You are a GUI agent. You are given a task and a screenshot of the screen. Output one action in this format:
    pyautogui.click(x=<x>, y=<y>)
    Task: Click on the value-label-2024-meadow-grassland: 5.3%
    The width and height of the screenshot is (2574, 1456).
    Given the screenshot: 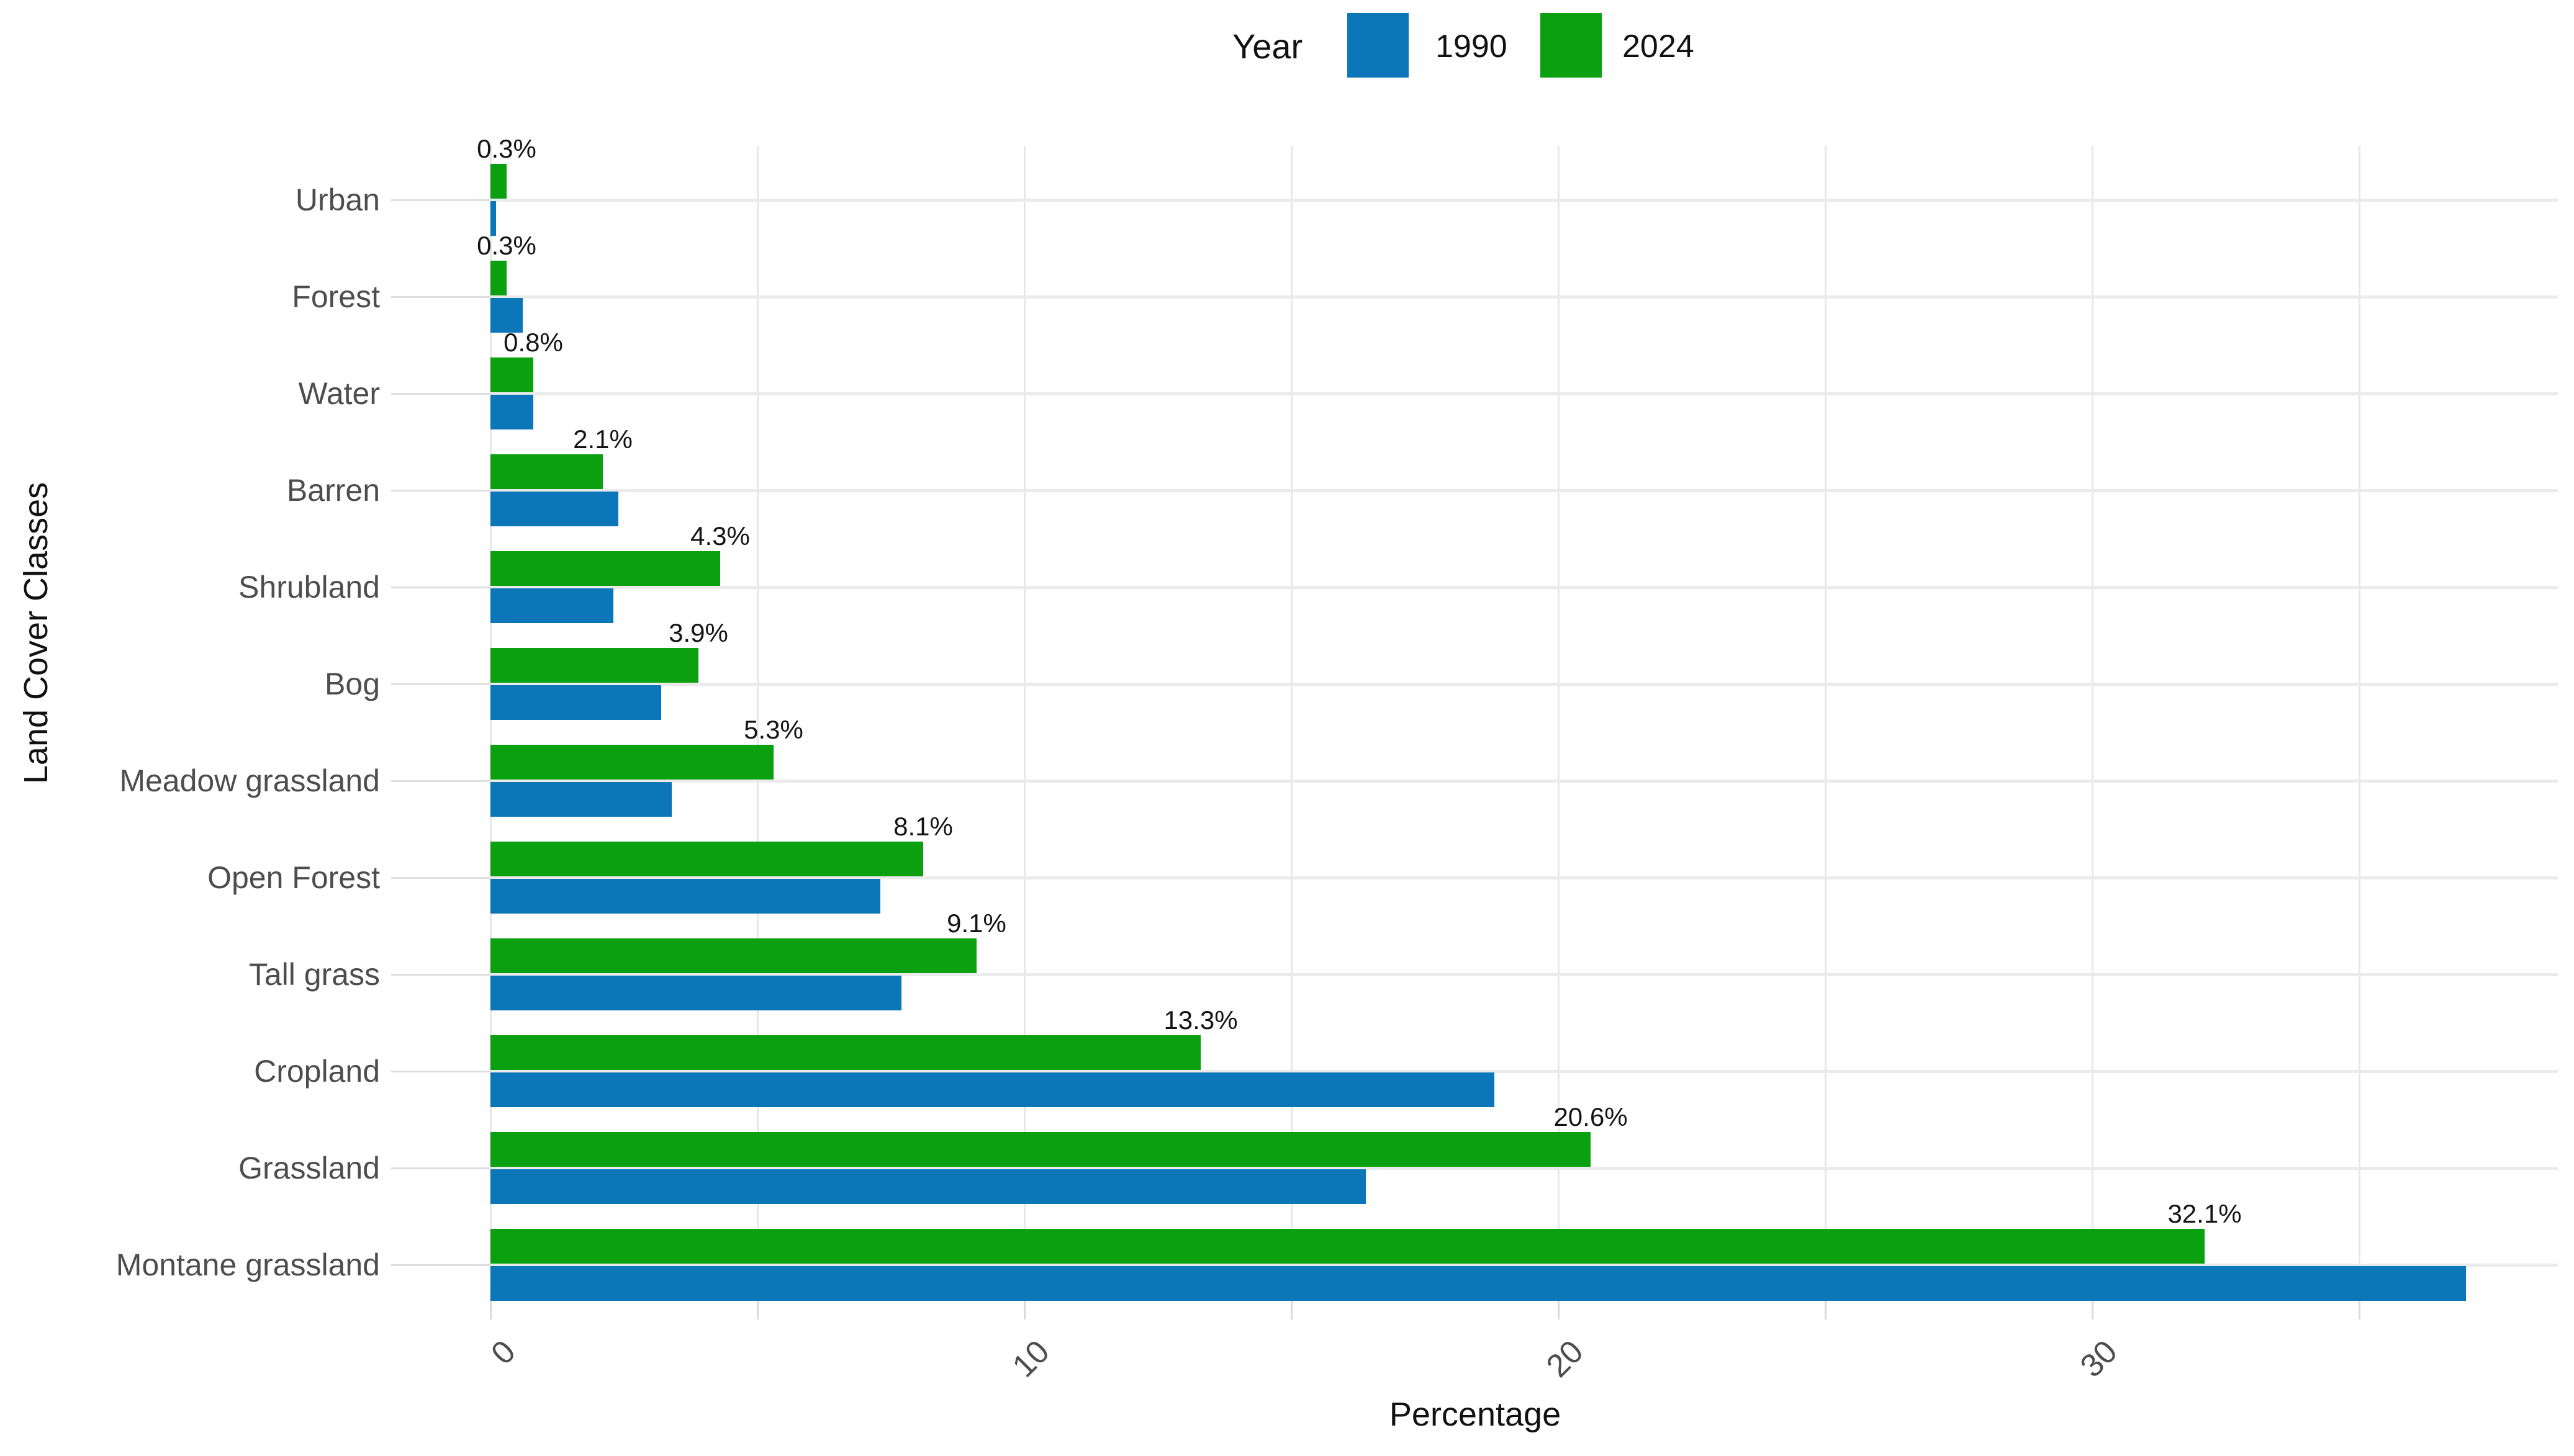 What is the action you would take?
    pyautogui.click(x=773, y=729)
    